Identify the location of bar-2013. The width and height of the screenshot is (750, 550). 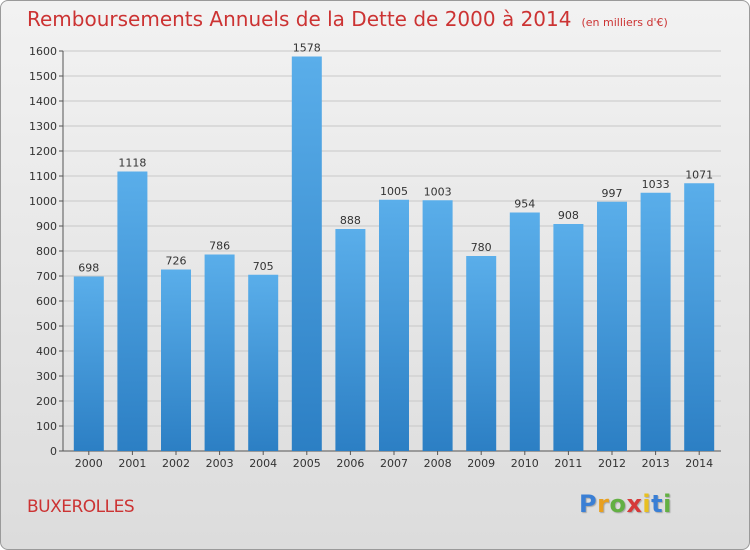
(655, 321).